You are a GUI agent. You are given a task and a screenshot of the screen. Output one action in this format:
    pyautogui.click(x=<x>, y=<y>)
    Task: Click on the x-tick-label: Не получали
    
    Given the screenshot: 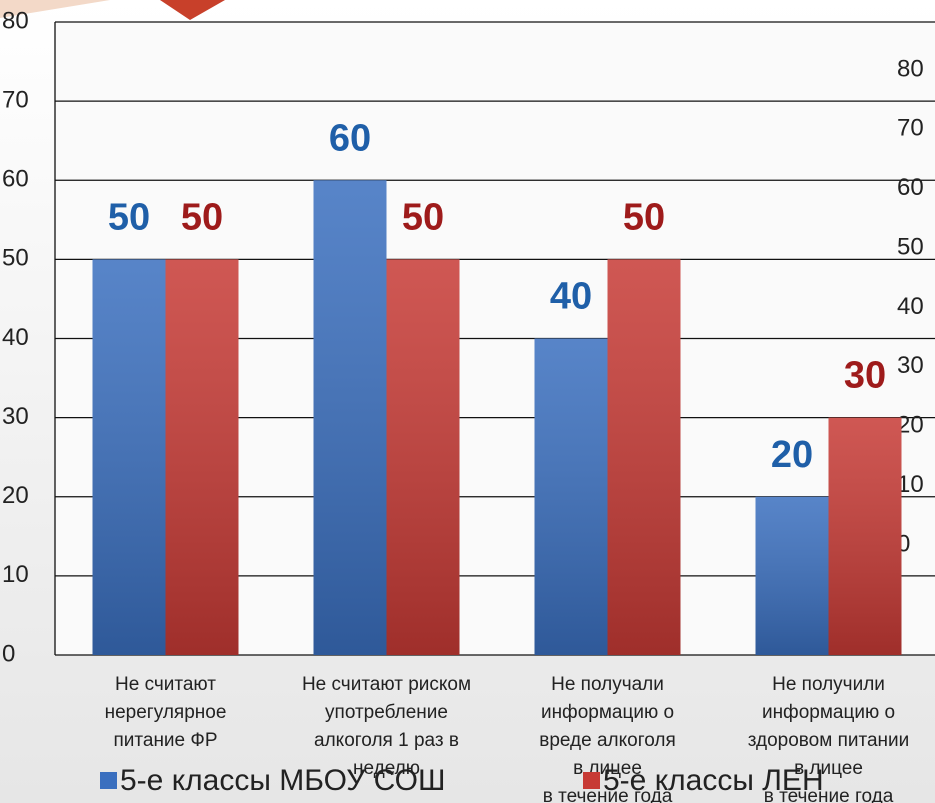 What is the action you would take?
    pyautogui.click(x=607, y=684)
    